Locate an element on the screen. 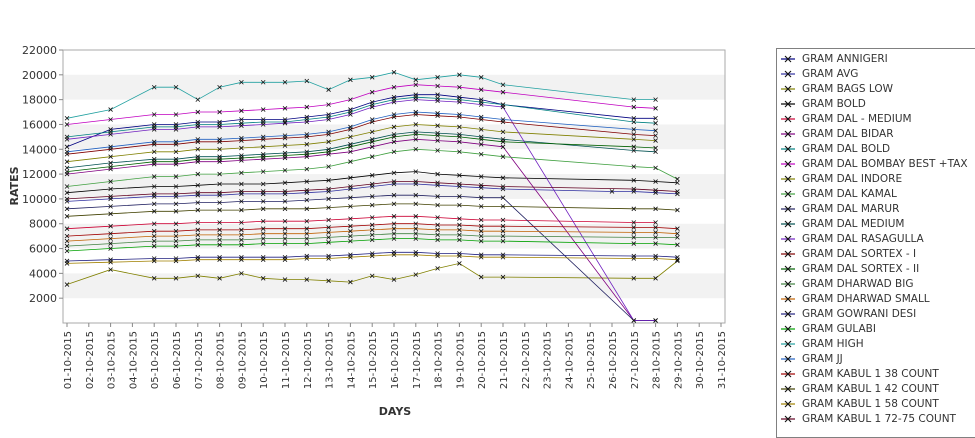 This screenshot has height=438, width=975. legend-item: GRAM DAL BOMBAY BEST +TAX is located at coordinates (876, 164).